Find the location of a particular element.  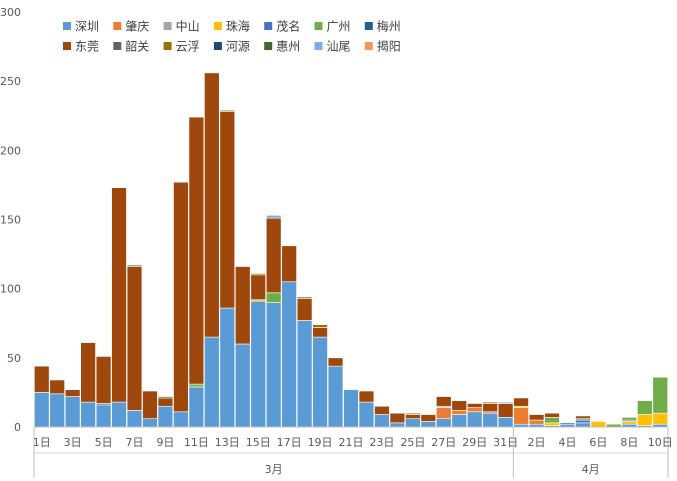

y-tick-label: 0 is located at coordinates (17, 427).